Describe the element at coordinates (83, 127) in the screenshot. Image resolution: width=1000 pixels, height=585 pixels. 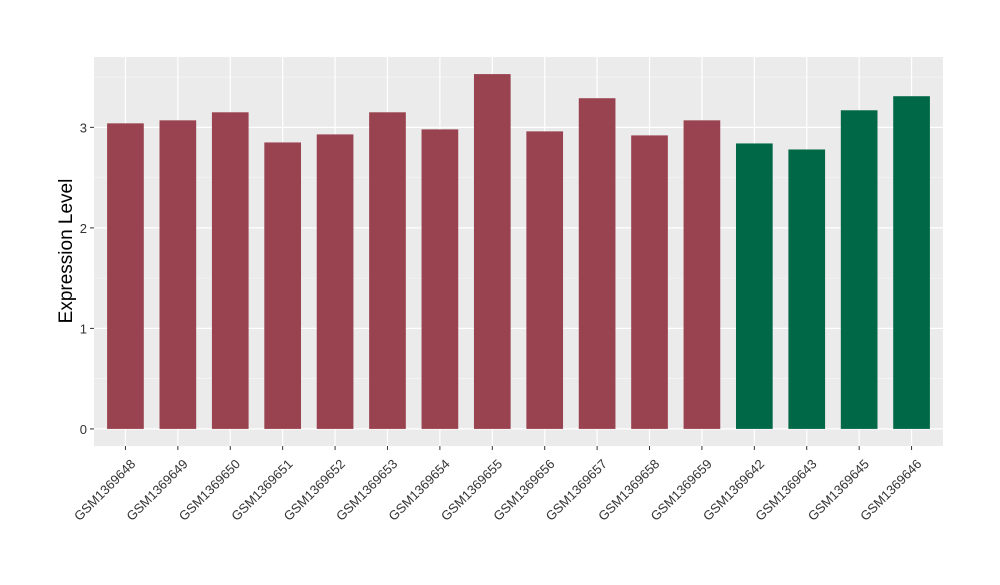
I see `y-tick-label: 3` at that location.